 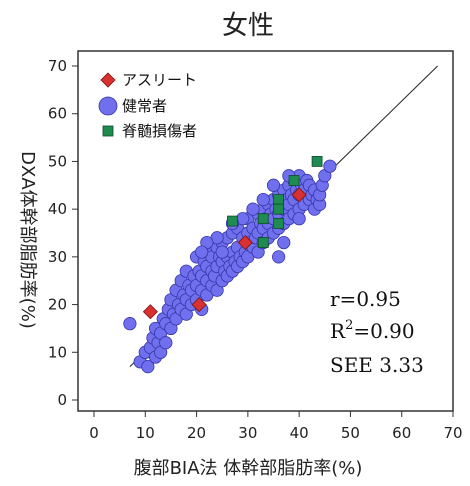 I want to click on statistics-annotation: r=0.95 R2=0.90 SEE 3.33, so click(x=377, y=332).